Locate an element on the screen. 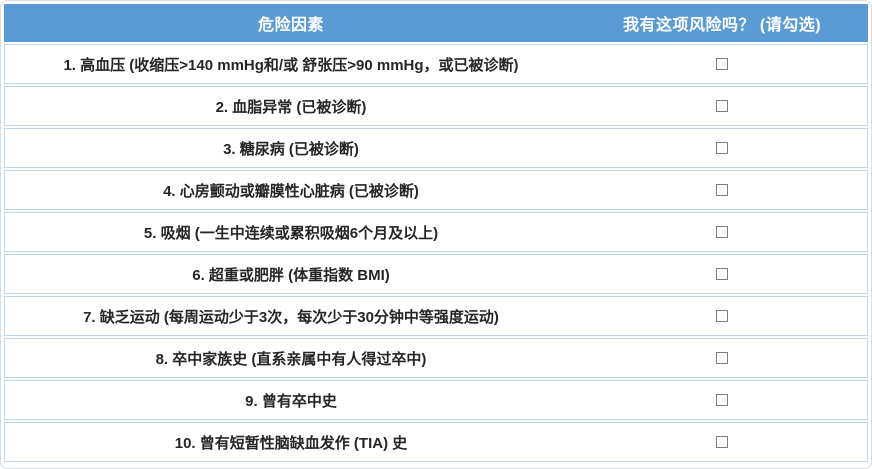 Image resolution: width=872 pixels, height=469 pixels. risk-factor-label: 9. 曾有卒中史 is located at coordinates (291, 401).